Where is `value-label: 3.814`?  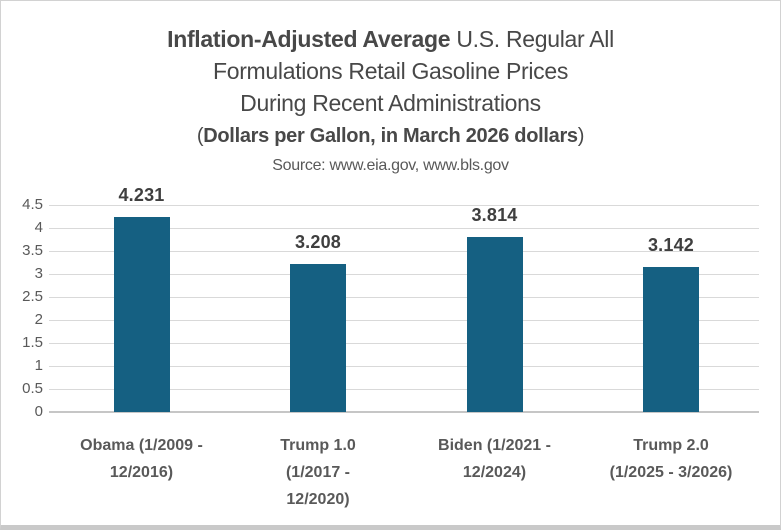
value-label: 3.814 is located at coordinates (494, 214).